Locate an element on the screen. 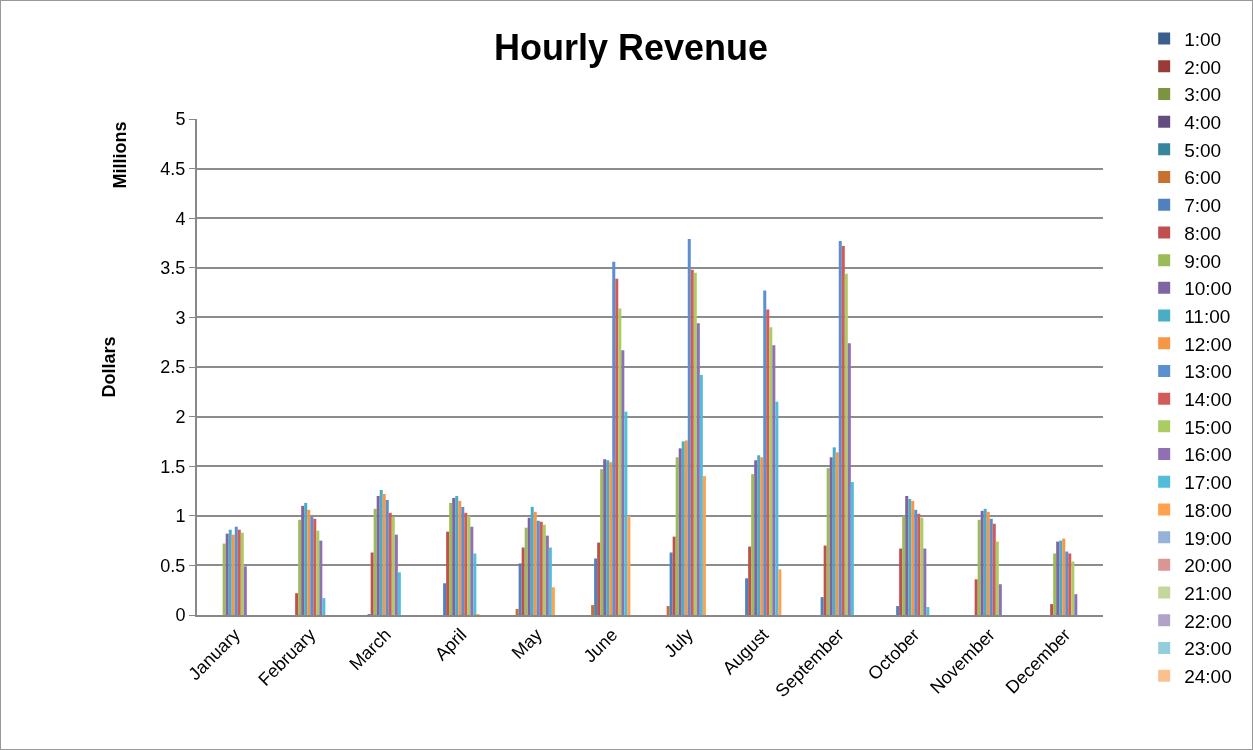 This screenshot has width=1253, height=750. legend-label: 2:00 is located at coordinates (1203, 67).